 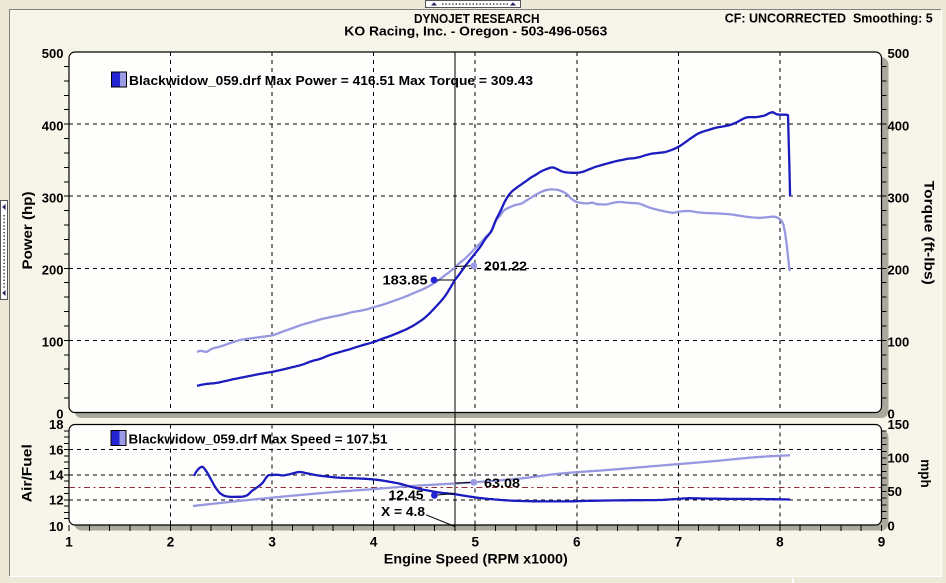 What do you see at coordinates (405, 280) in the screenshot?
I see `svg-text: 183.85` at bounding box center [405, 280].